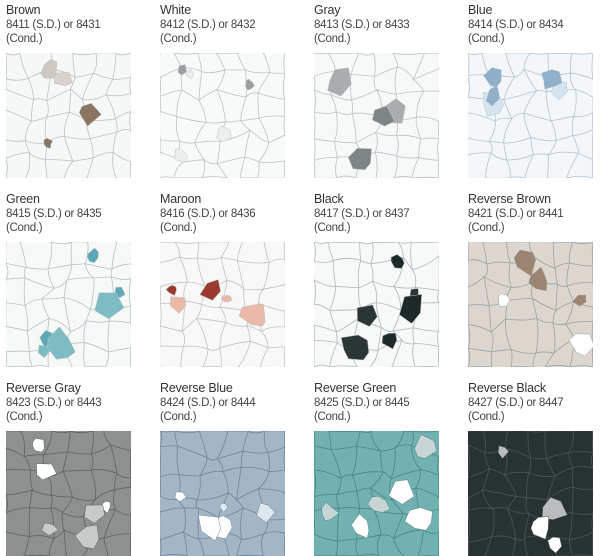  Describe the element at coordinates (208, 221) in the screenshot. I see `swatch-code: 8416 (S.D.) or 8436 (Cond.)` at that location.